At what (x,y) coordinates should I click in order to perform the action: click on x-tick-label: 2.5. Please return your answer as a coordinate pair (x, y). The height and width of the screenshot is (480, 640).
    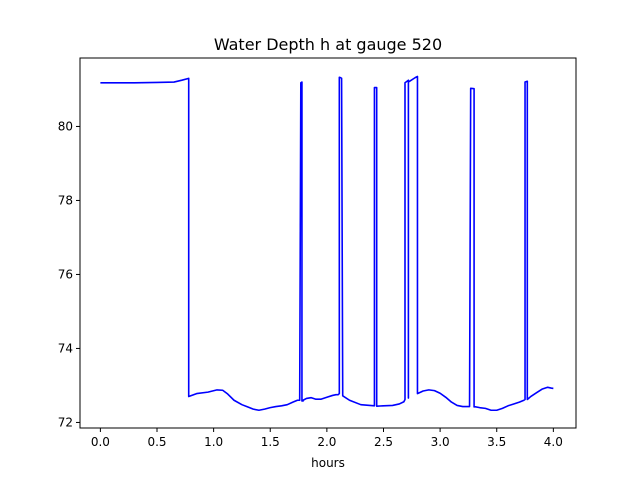
    Looking at the image, I should click on (383, 442).